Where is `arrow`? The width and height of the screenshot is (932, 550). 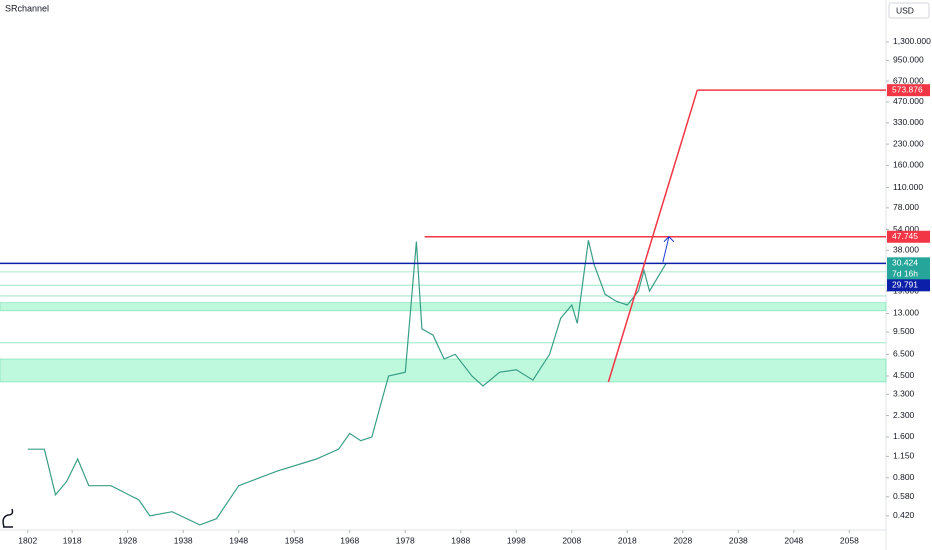 arrow is located at coordinates (668, 249).